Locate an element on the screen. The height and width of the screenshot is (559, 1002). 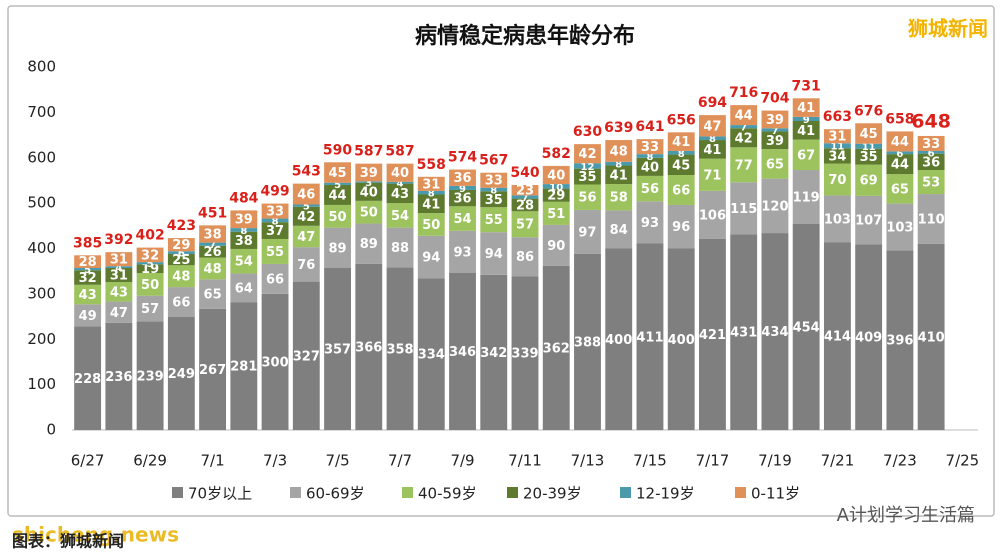
data-label: 42 is located at coordinates (587, 154).